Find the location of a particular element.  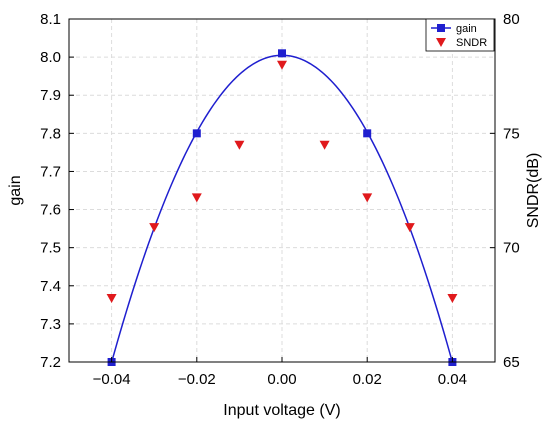

legend-sndr-marker is located at coordinates (441, 42).